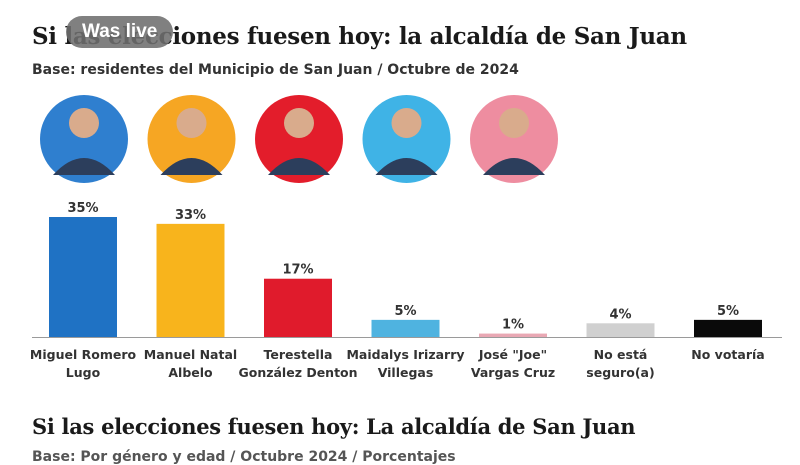 This screenshot has width=800, height=465. What do you see at coordinates (190, 372) in the screenshot?
I see `category-label-2-line-2: Albelo` at bounding box center [190, 372].